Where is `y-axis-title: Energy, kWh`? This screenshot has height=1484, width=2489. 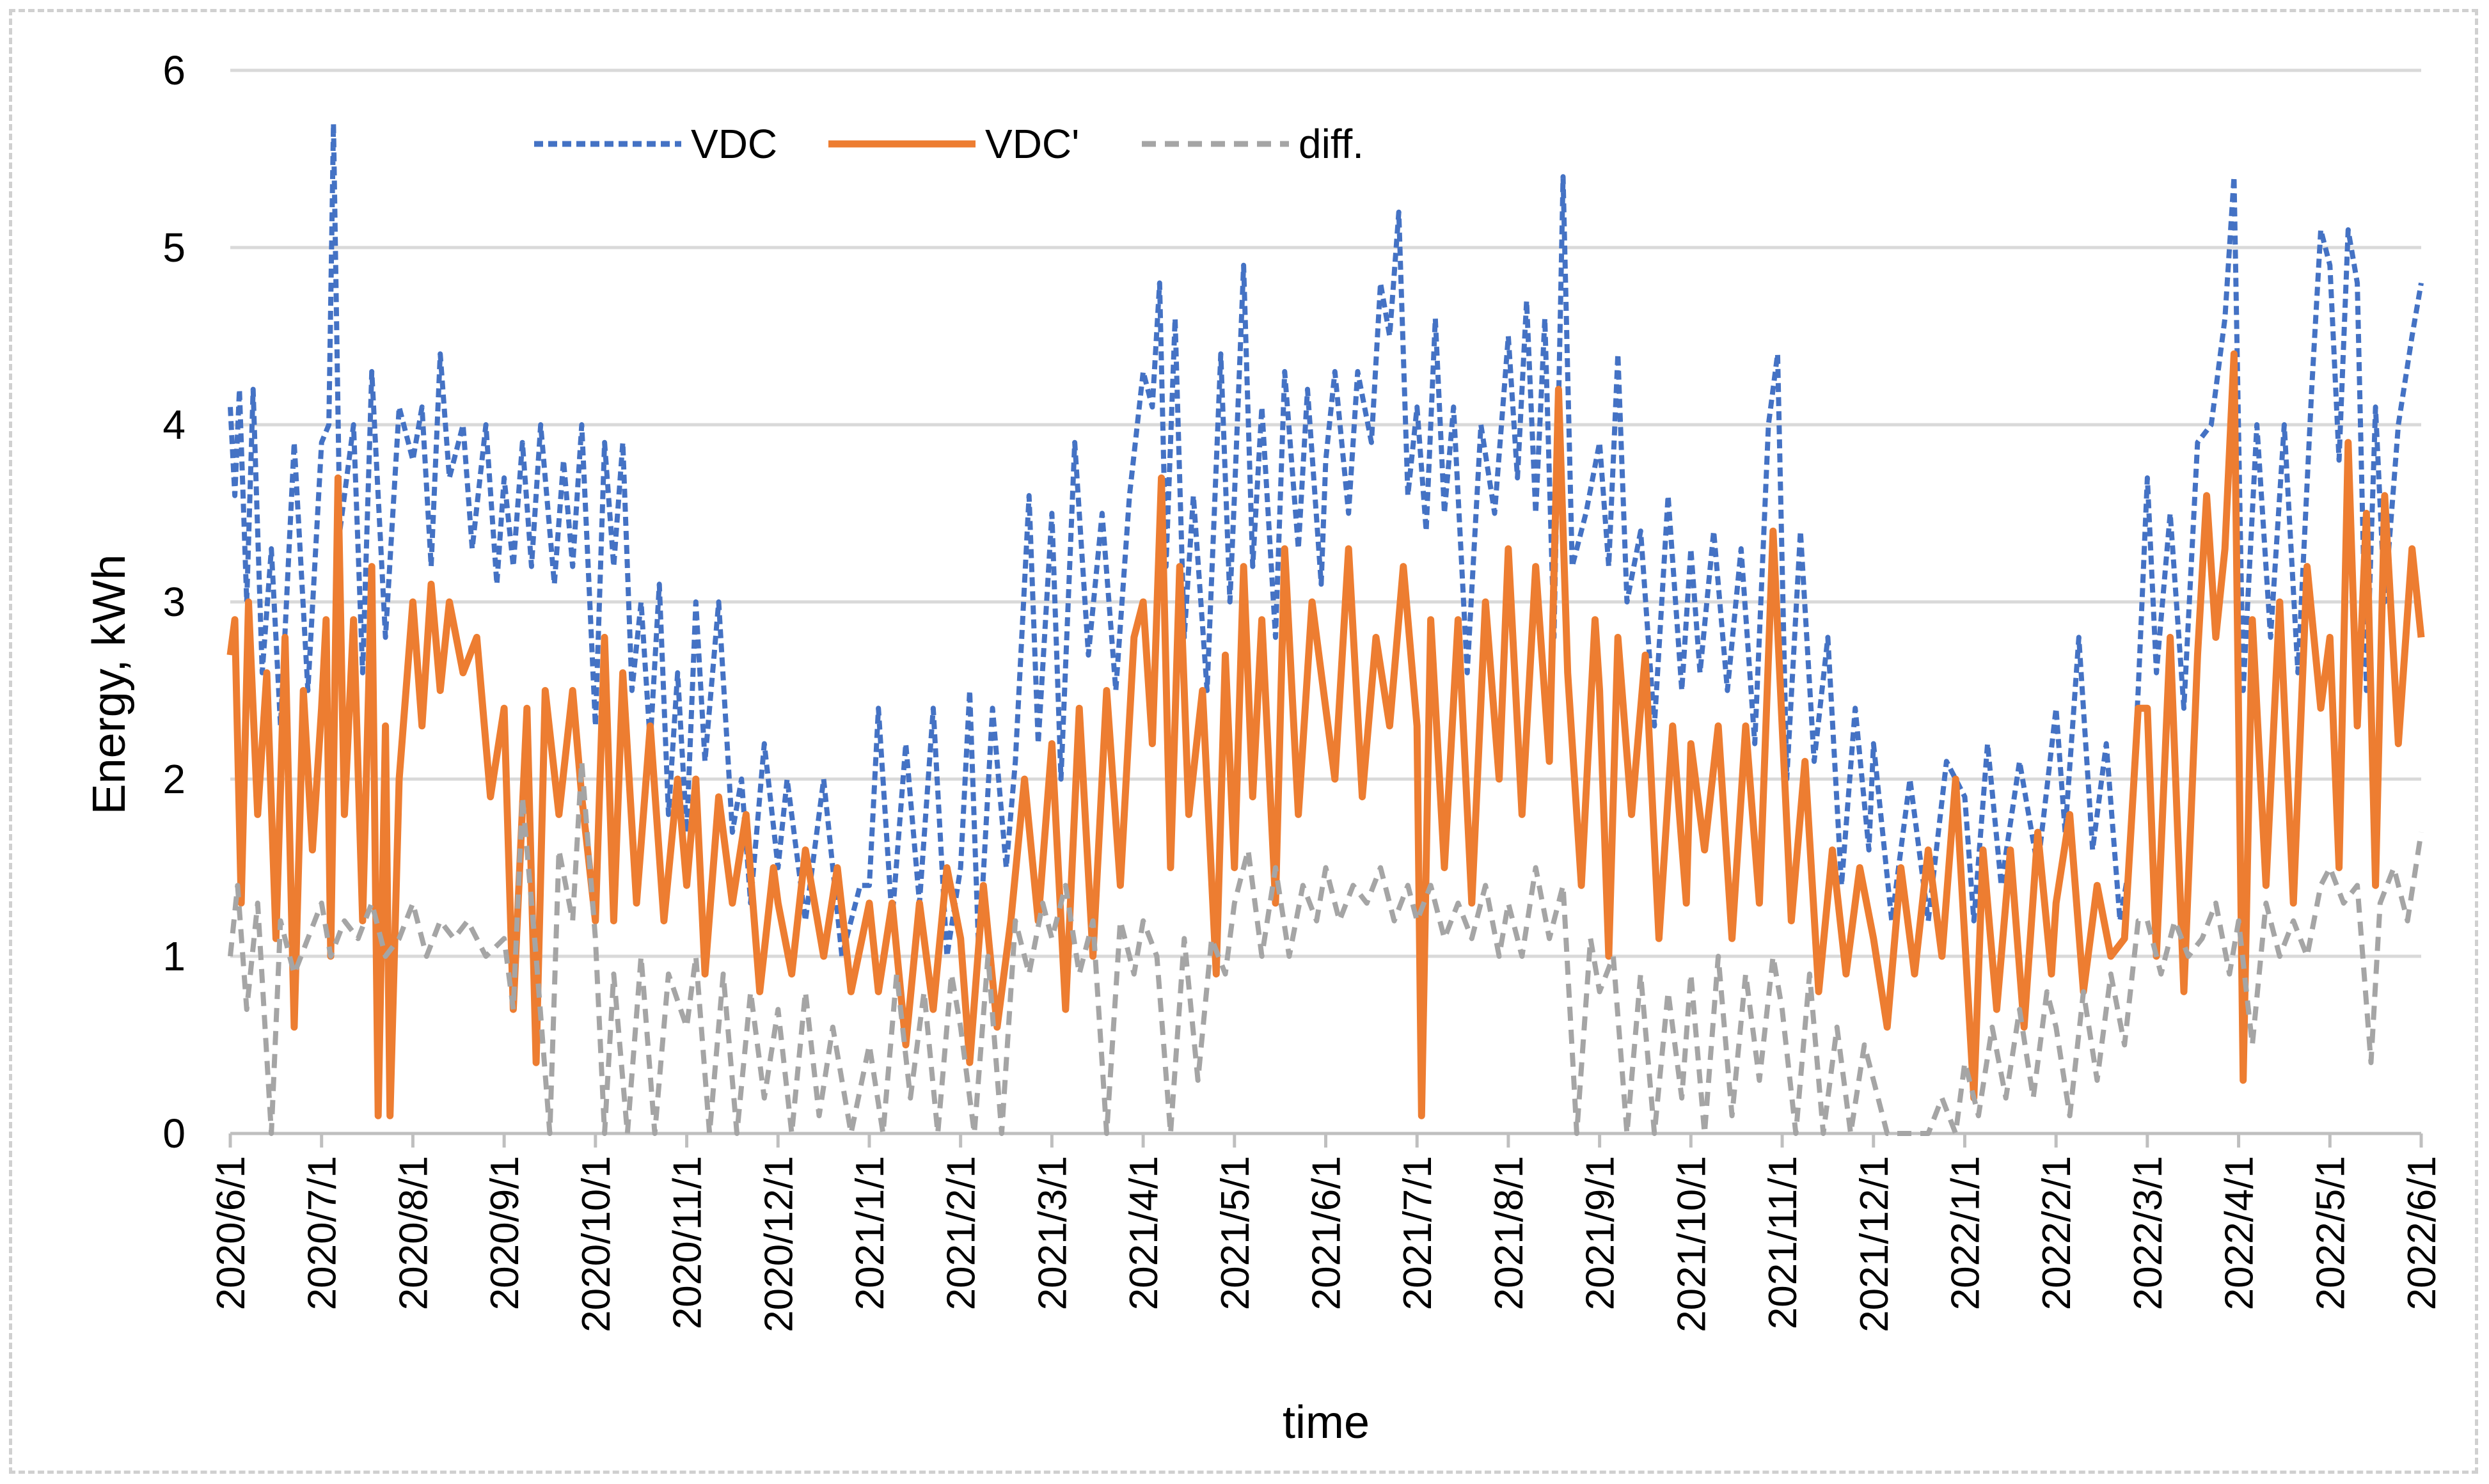 y-axis-title: Energy, kWh is located at coordinates (110, 685).